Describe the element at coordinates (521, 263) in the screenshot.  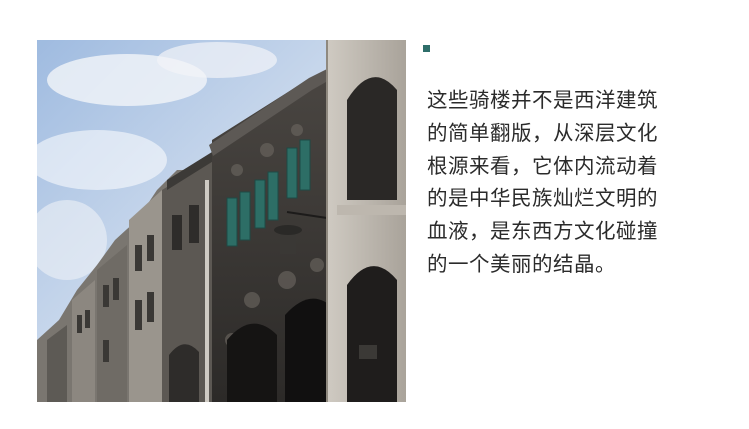
I see `caption-line: 的一个美丽的结晶。` at that location.